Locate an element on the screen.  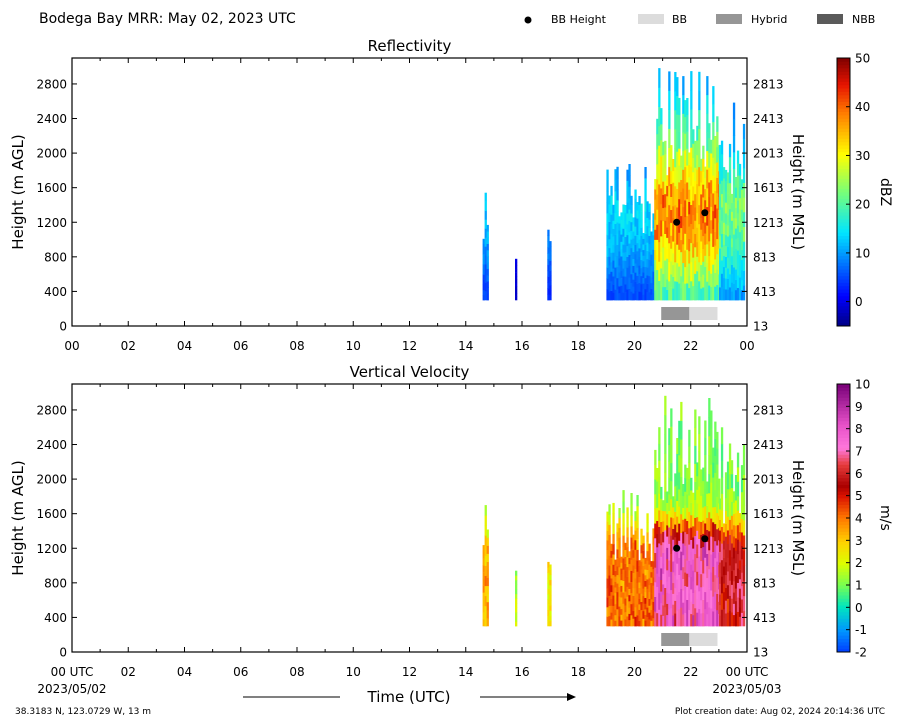
y-tick-label-right: 2013 is located at coordinates (768, 154).